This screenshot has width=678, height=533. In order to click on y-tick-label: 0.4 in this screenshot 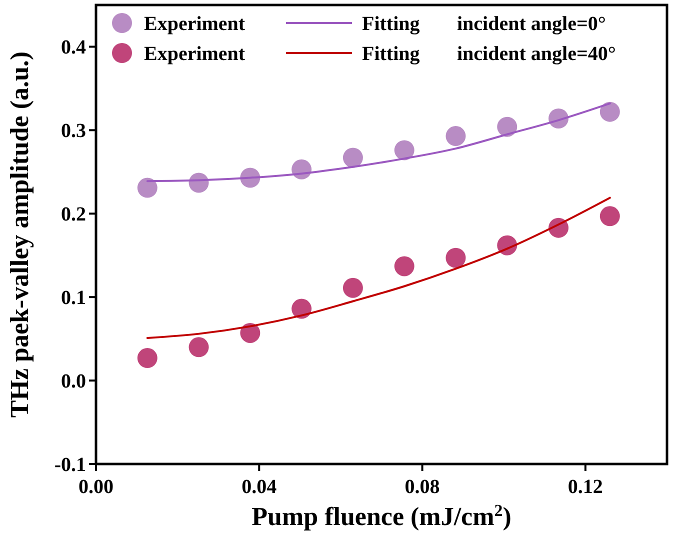, I will do `click(73, 47)`.